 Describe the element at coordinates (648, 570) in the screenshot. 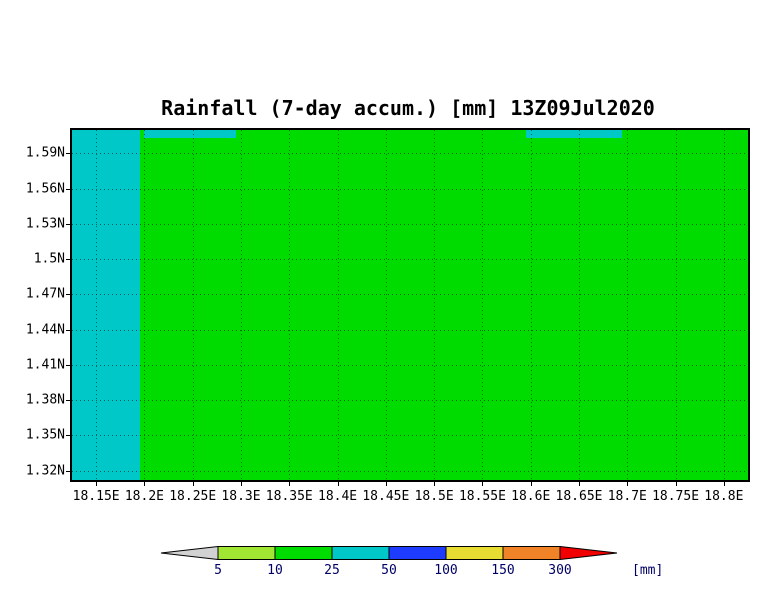

I see `colorbar-unit-label: [mm]` at that location.